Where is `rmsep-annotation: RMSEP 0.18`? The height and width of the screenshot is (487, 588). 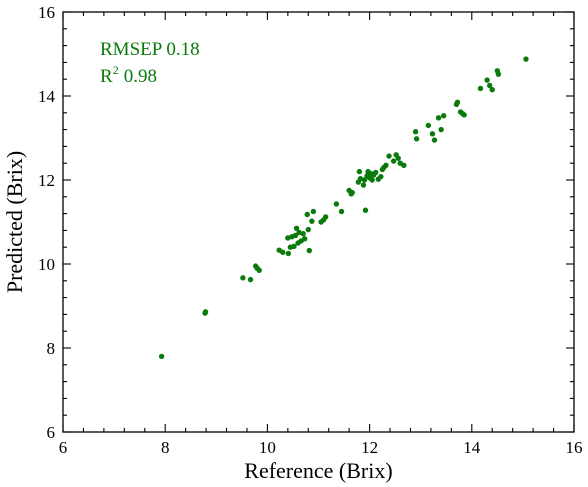 rmsep-annotation: RMSEP 0.18 is located at coordinates (150, 49).